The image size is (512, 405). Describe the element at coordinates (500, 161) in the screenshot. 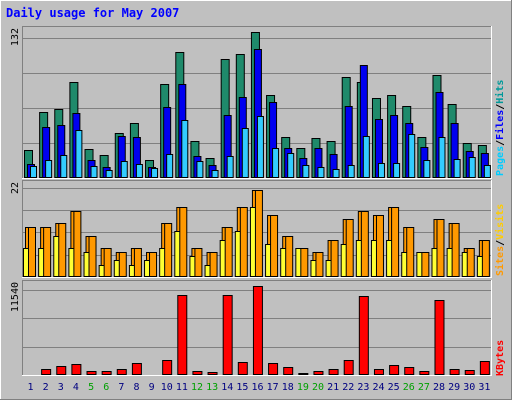

I see `legend-item-pages: Pages` at that location.